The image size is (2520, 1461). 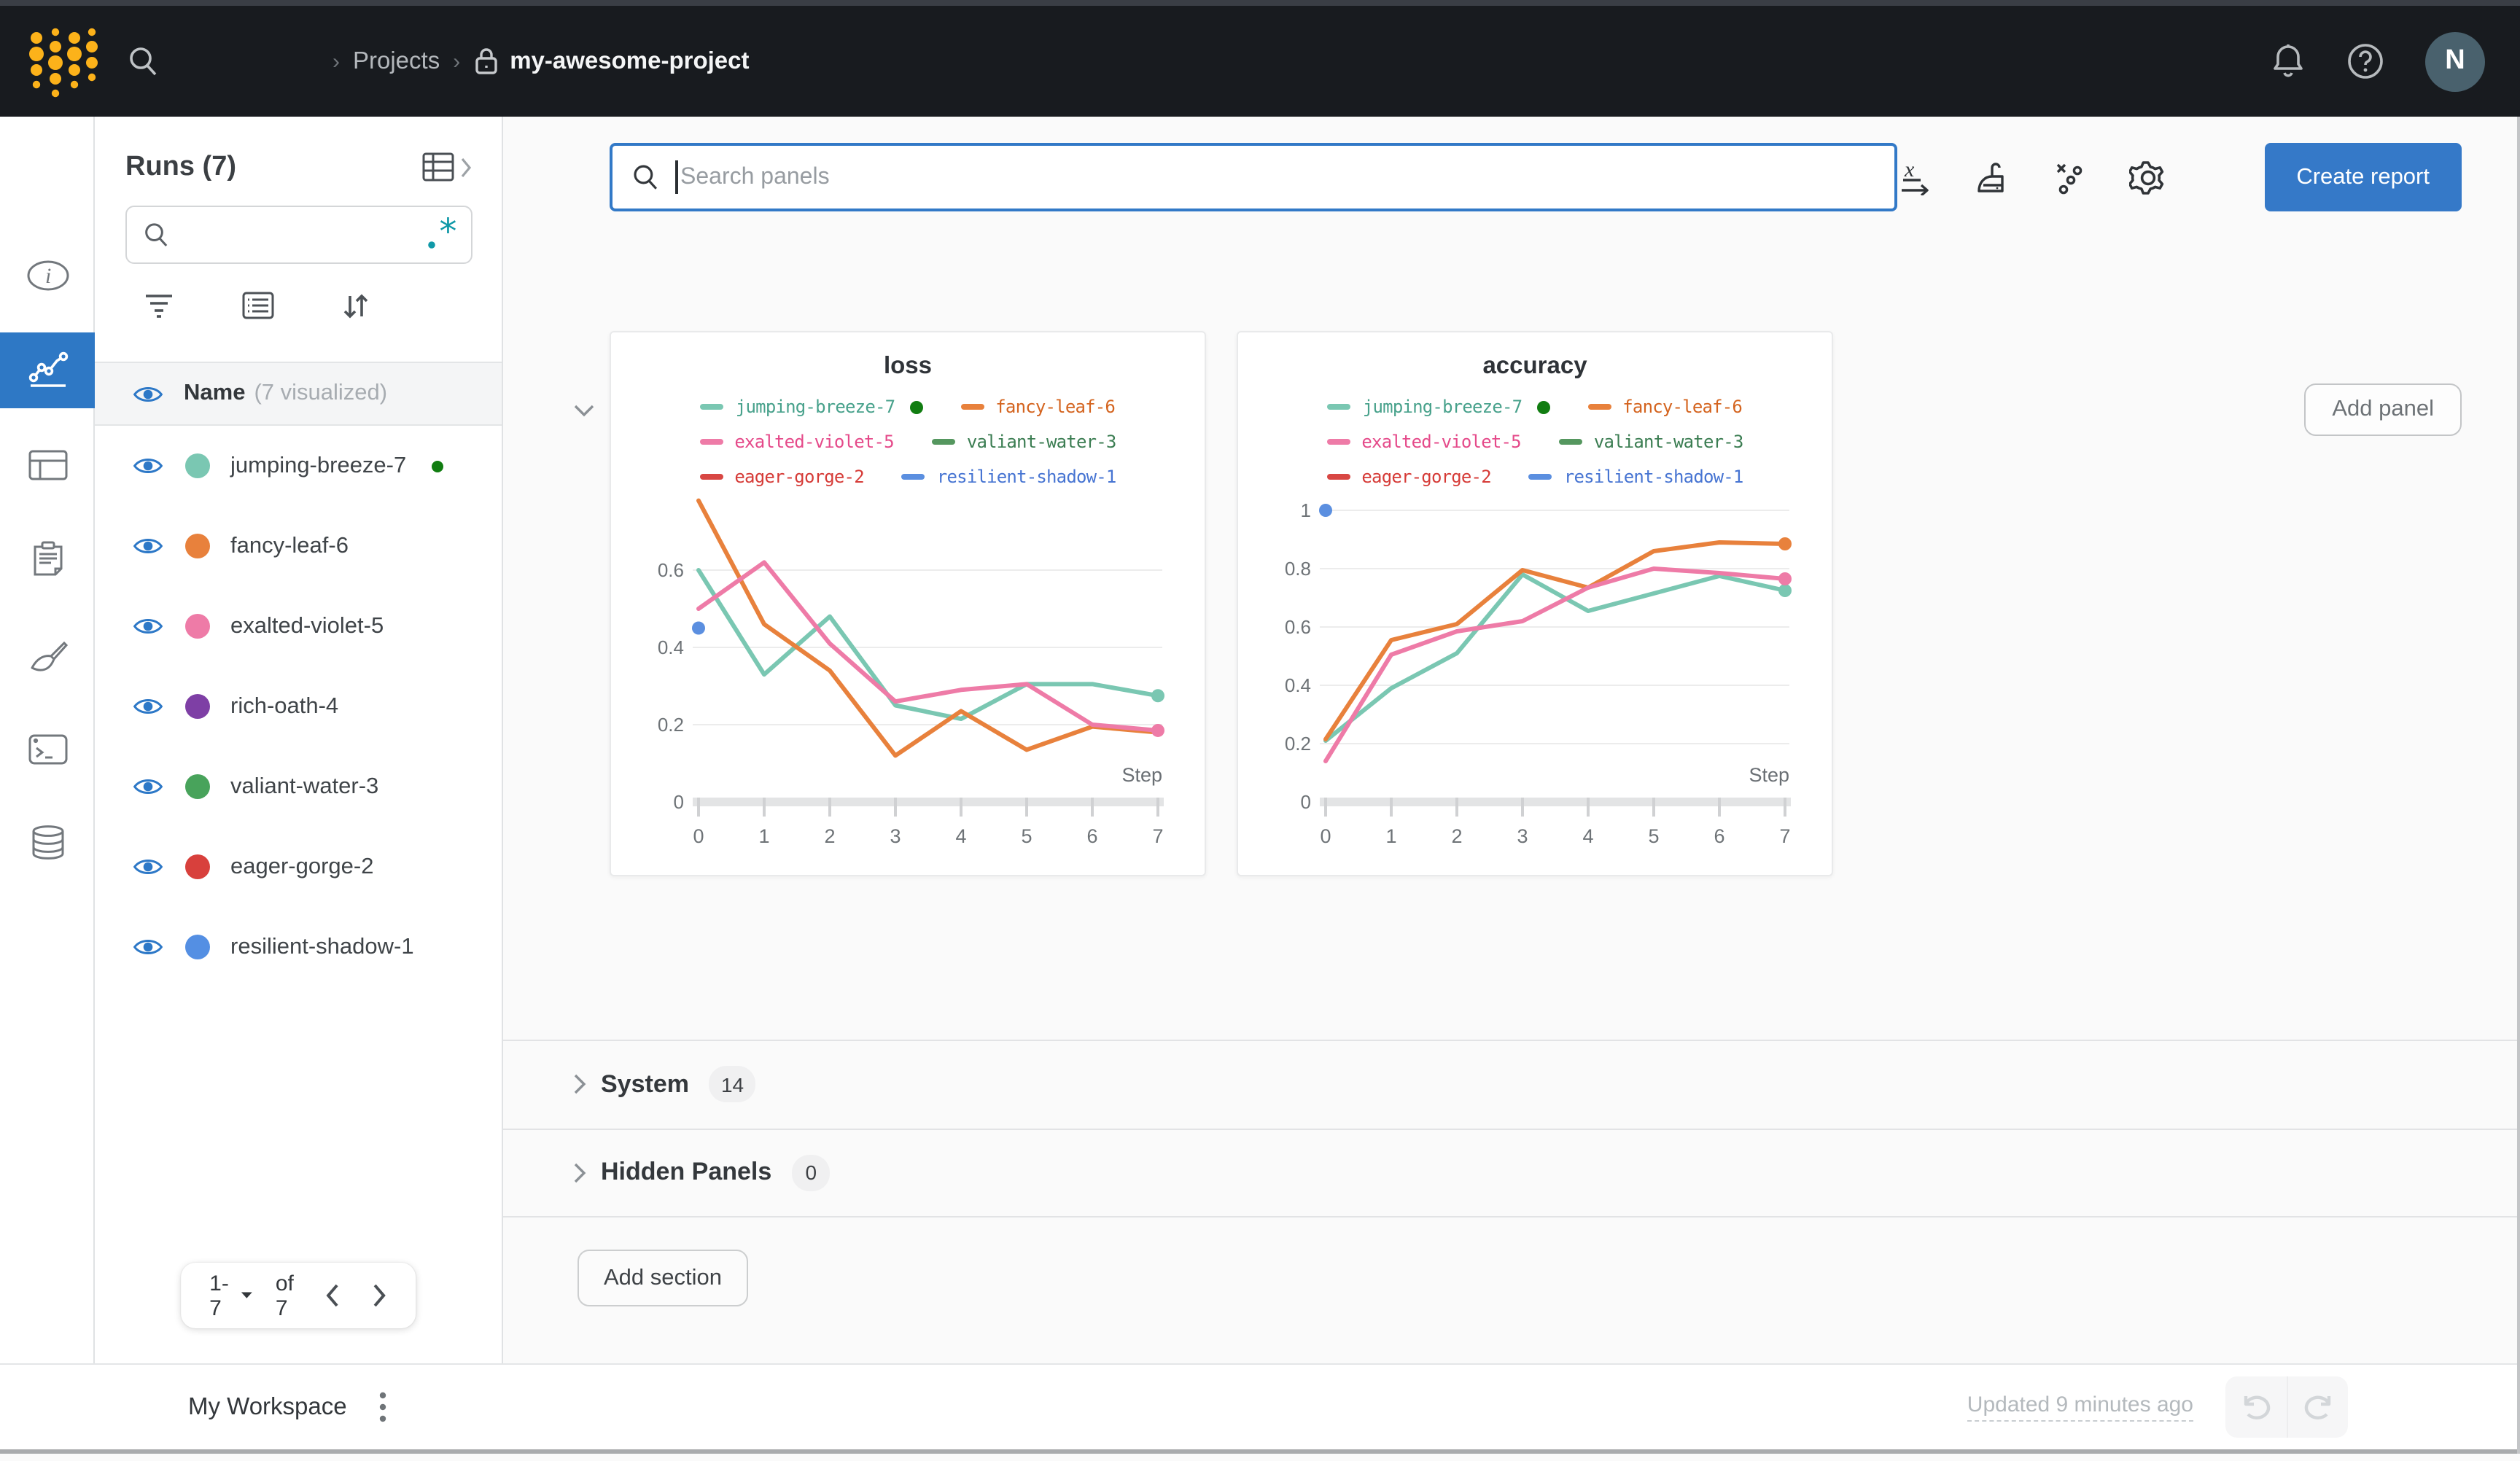 I want to click on smoothing-icon, so click(x=1993, y=177).